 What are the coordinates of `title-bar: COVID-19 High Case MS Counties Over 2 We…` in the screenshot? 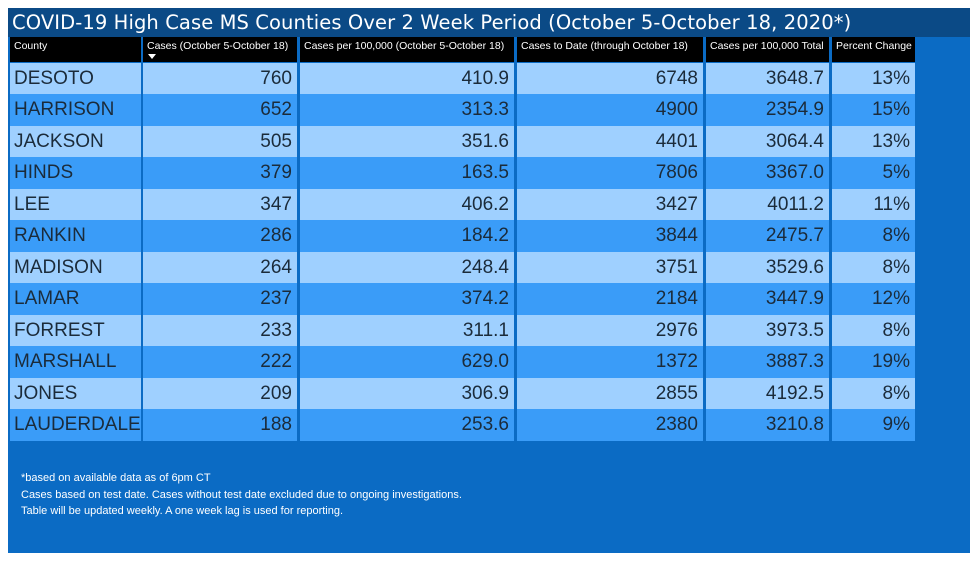 It's located at (489, 22).